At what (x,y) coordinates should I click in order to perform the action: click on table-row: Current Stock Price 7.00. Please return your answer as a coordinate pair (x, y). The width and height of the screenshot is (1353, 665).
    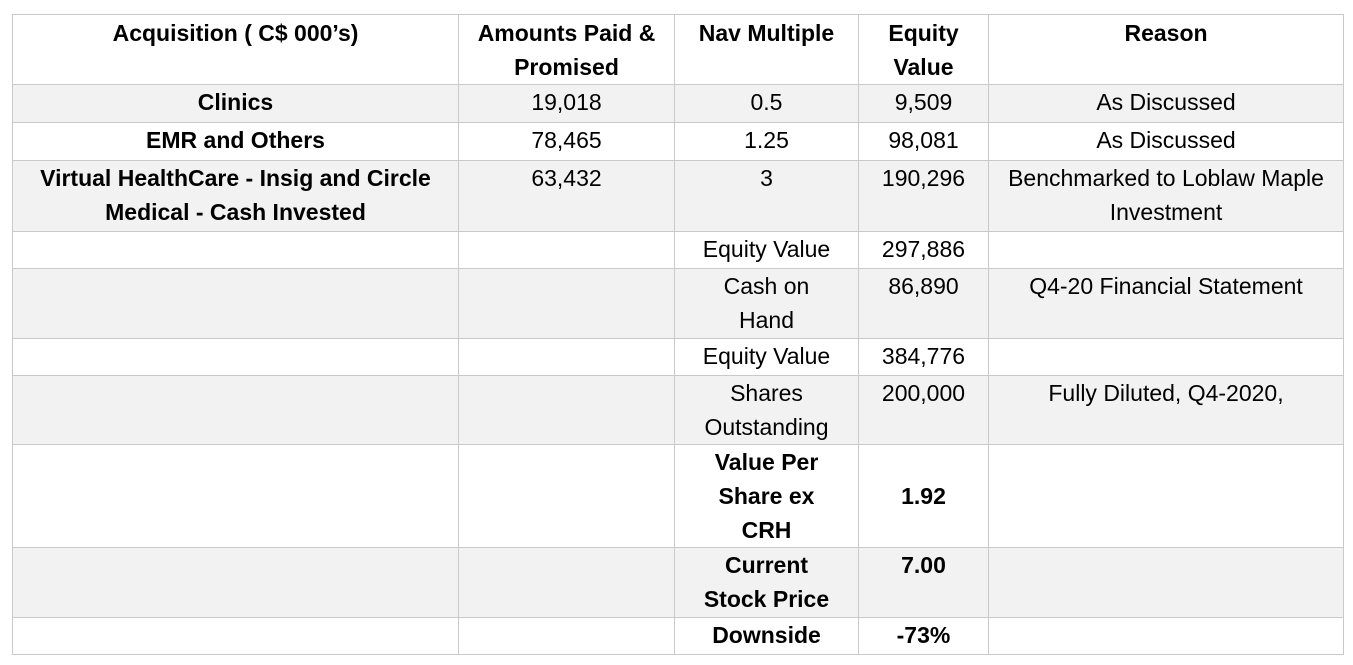
    Looking at the image, I should click on (678, 582).